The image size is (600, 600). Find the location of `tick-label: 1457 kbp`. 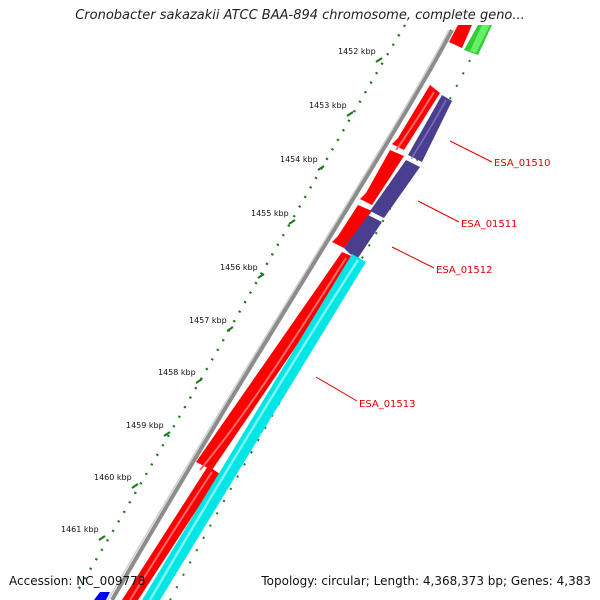

tick-label: 1457 kbp is located at coordinates (208, 320).